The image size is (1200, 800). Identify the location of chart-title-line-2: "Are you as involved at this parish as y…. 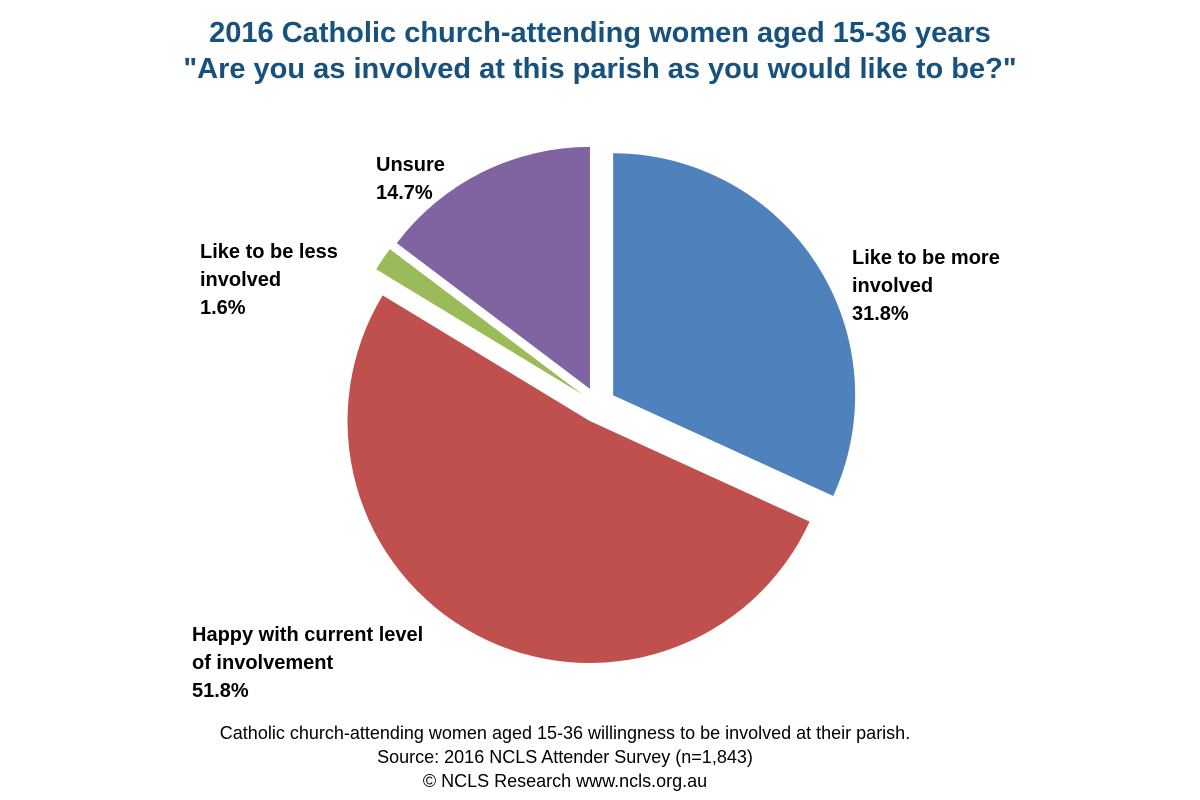
(600, 69).